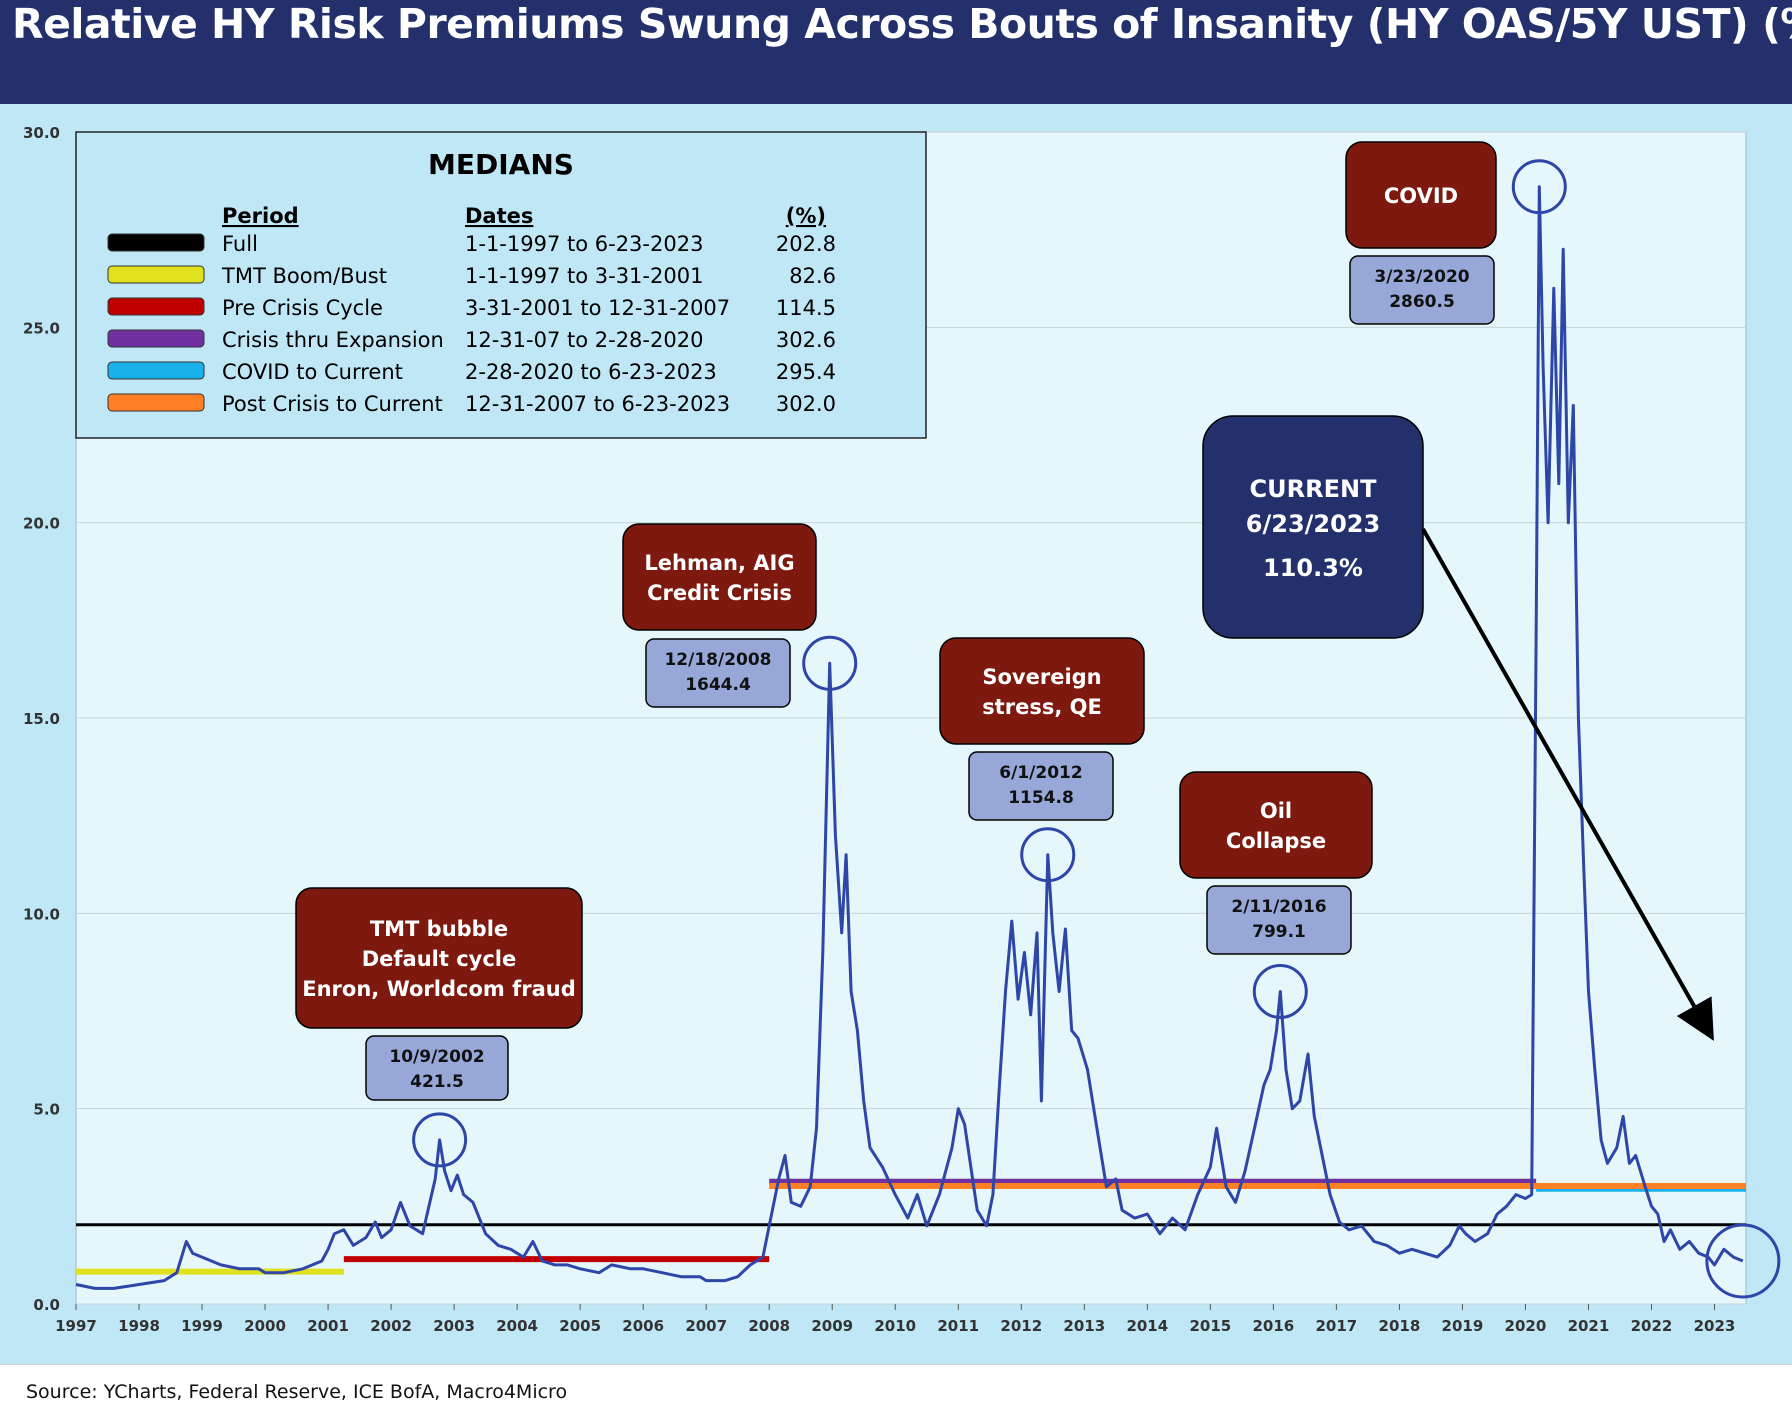 The image size is (1792, 1420). Describe the element at coordinates (643, 1326) in the screenshot. I see `x-tick-label: 2006` at that location.